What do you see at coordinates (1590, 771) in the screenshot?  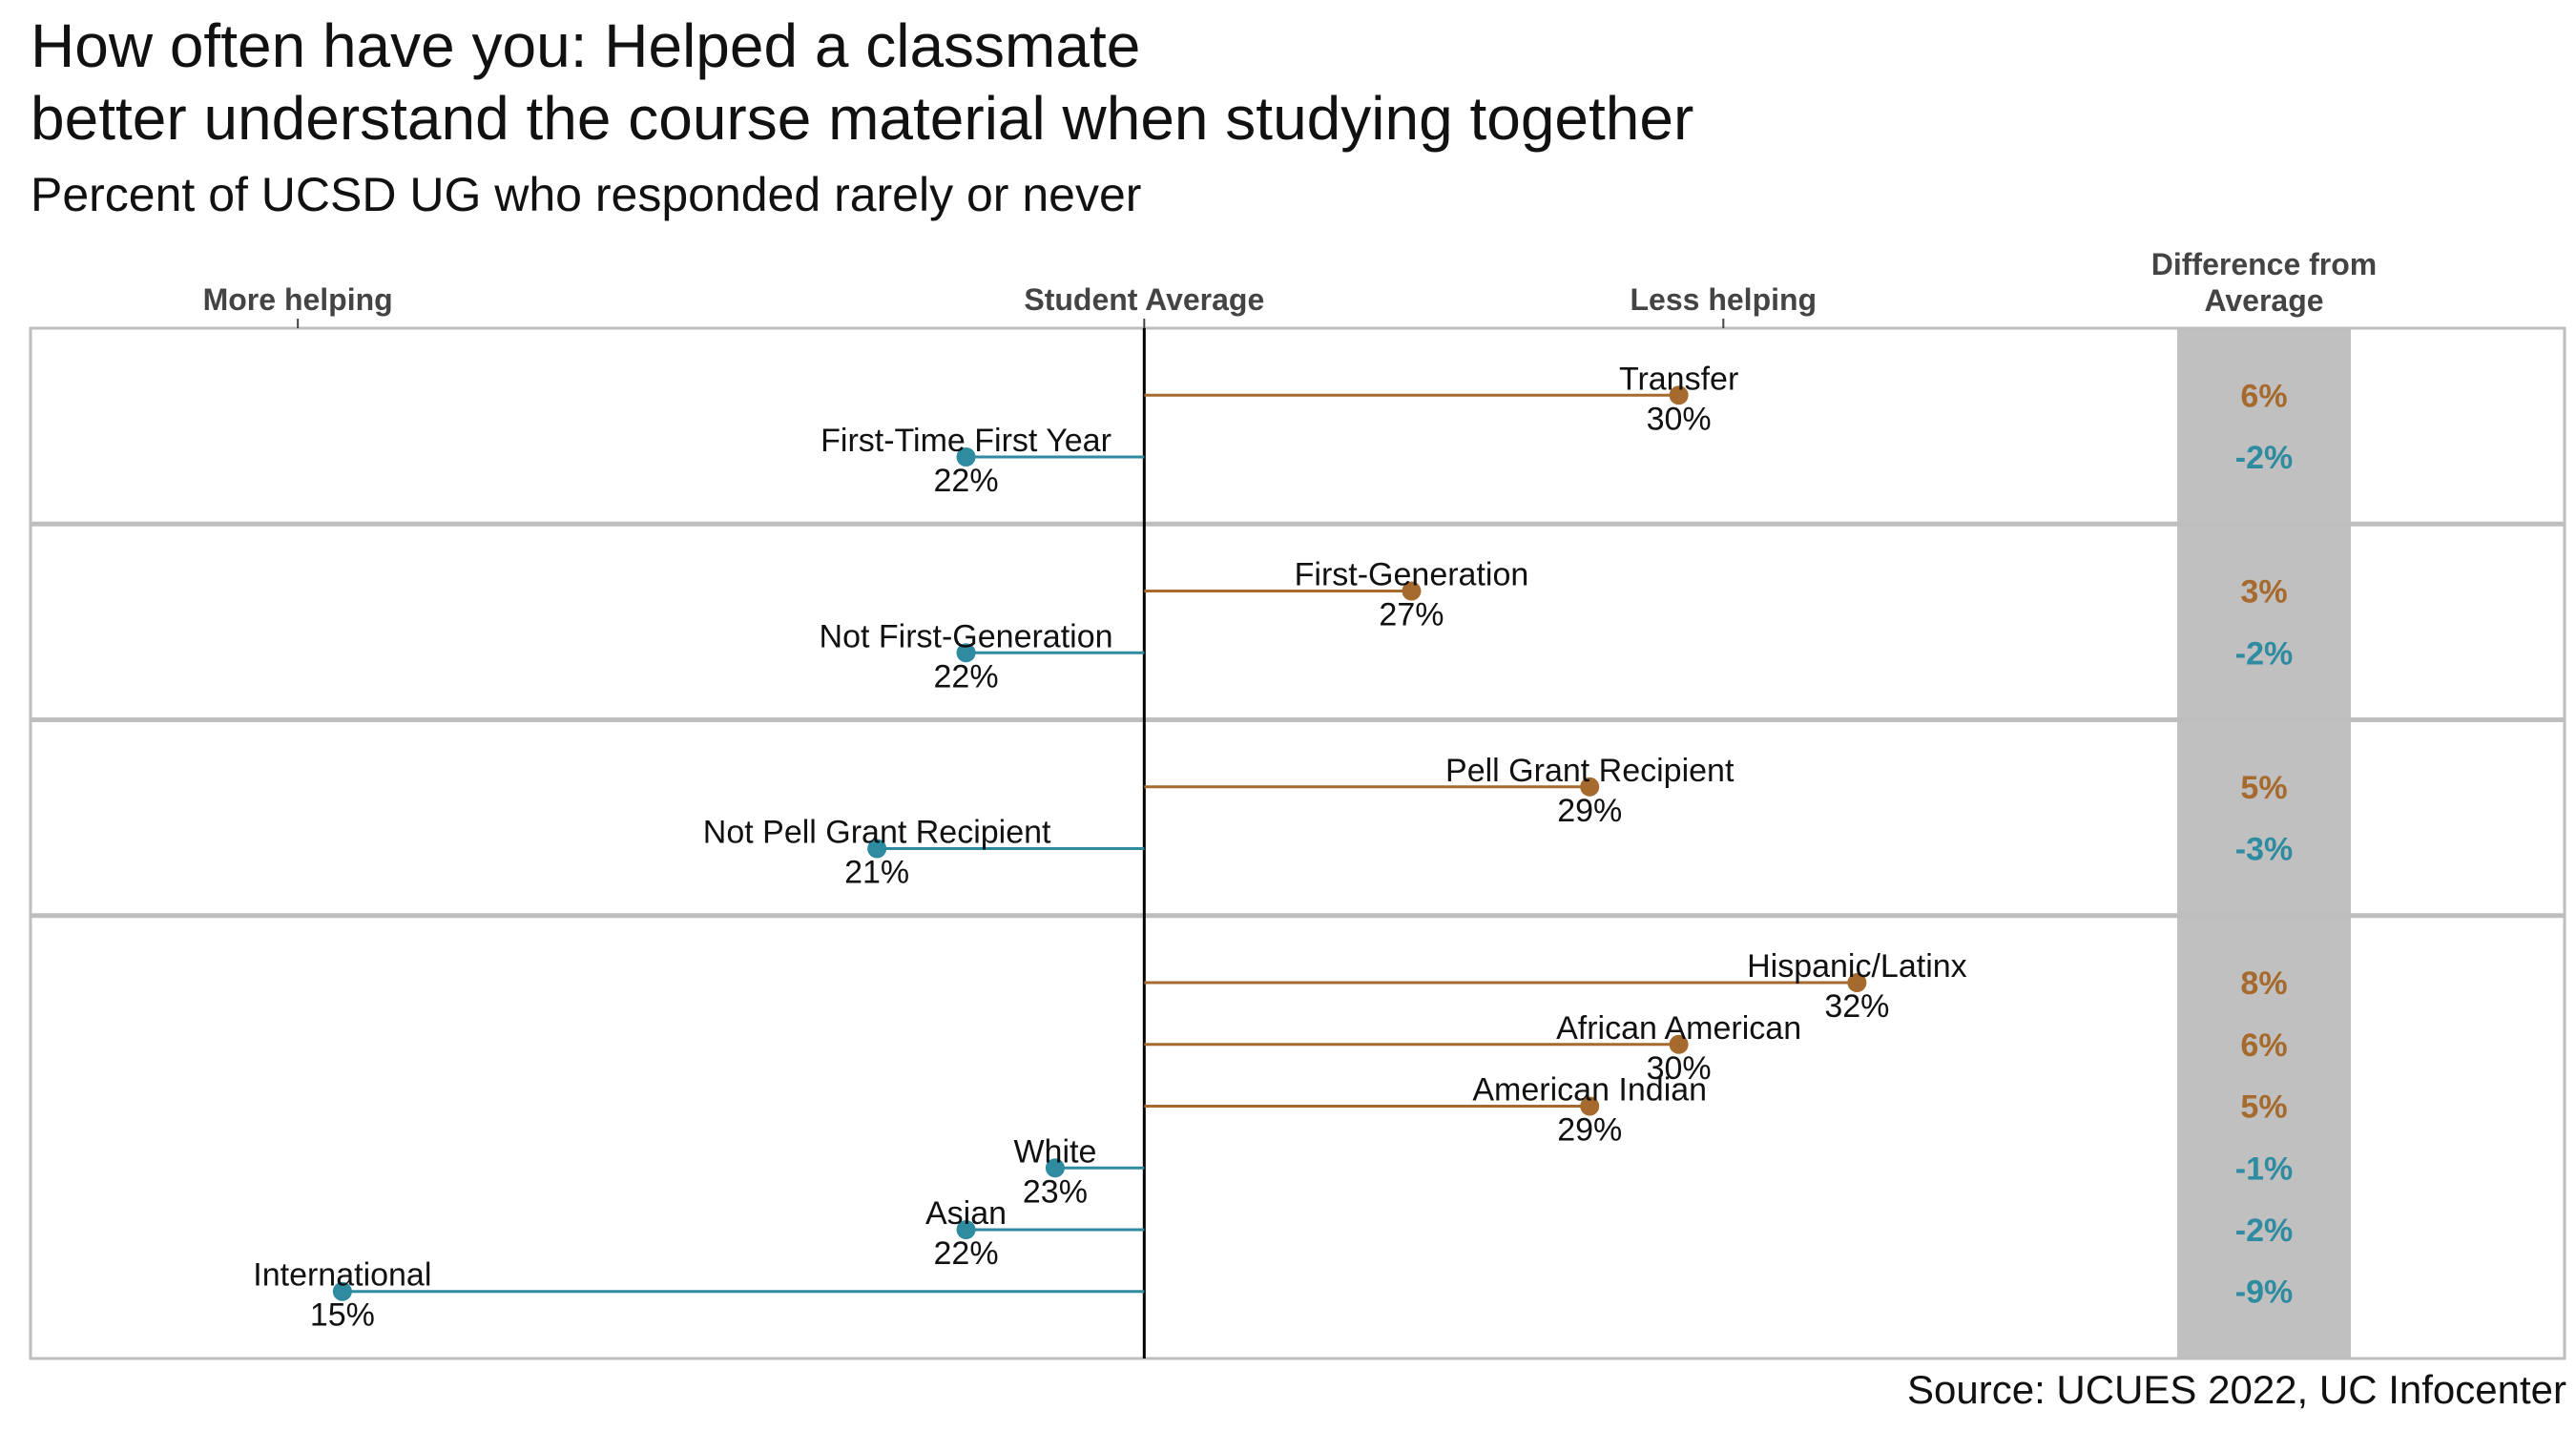 I see `category-label: Pell Grant Recipient` at bounding box center [1590, 771].